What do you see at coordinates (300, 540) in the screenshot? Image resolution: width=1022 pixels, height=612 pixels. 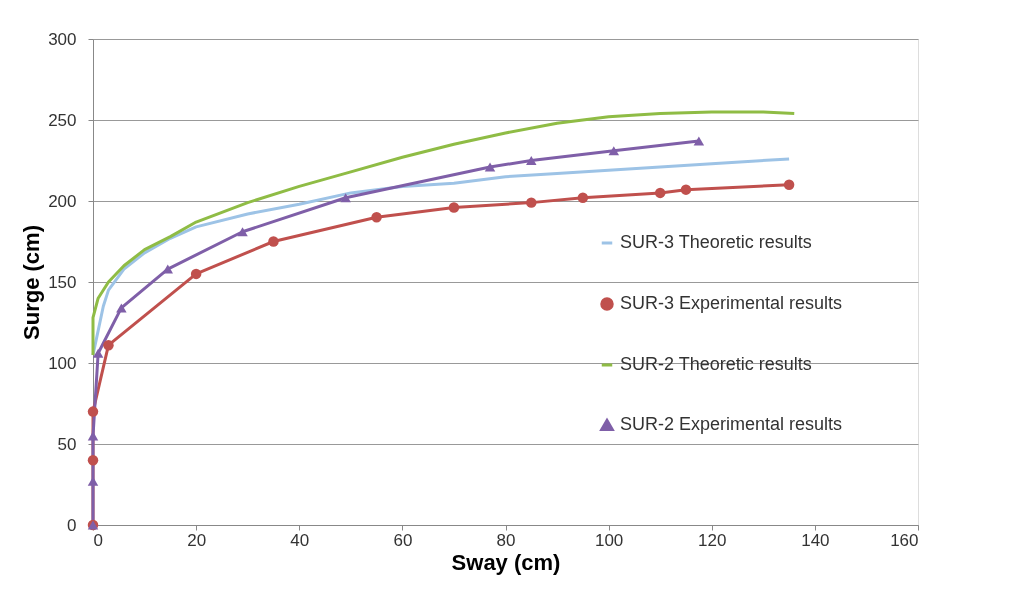 I see `x-tick-label: 40` at bounding box center [300, 540].